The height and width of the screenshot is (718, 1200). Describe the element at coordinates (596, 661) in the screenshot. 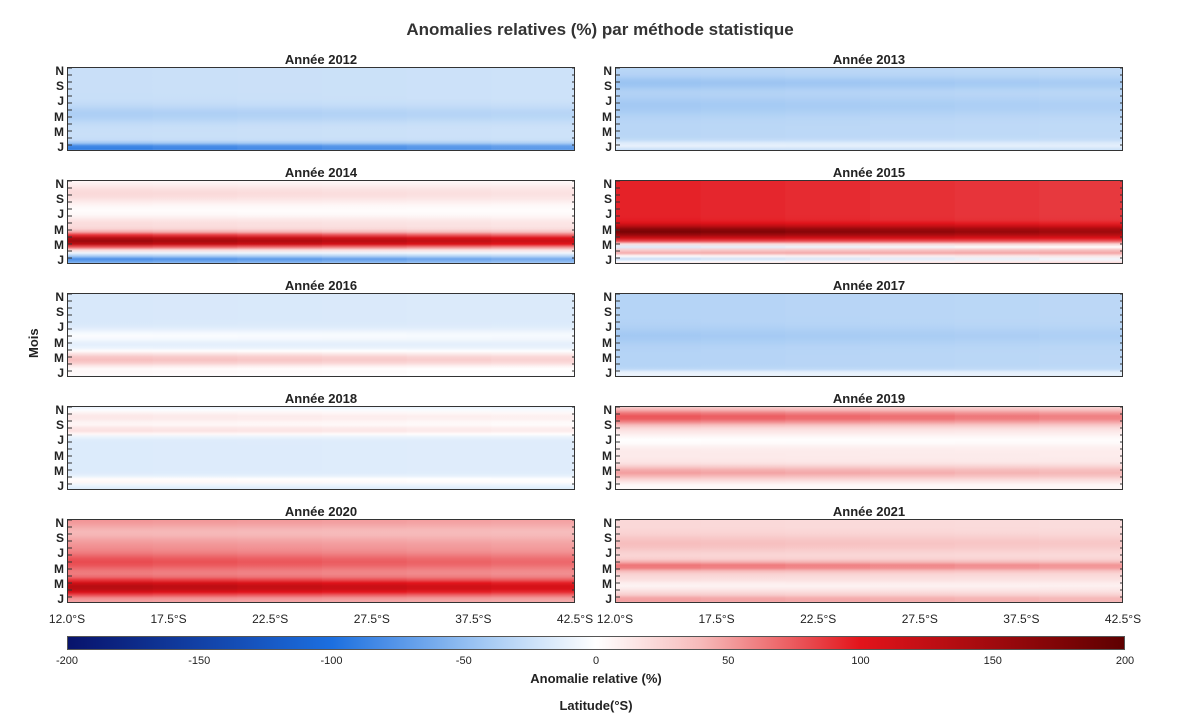

I see `colorbar-tick-label: 0` at that location.